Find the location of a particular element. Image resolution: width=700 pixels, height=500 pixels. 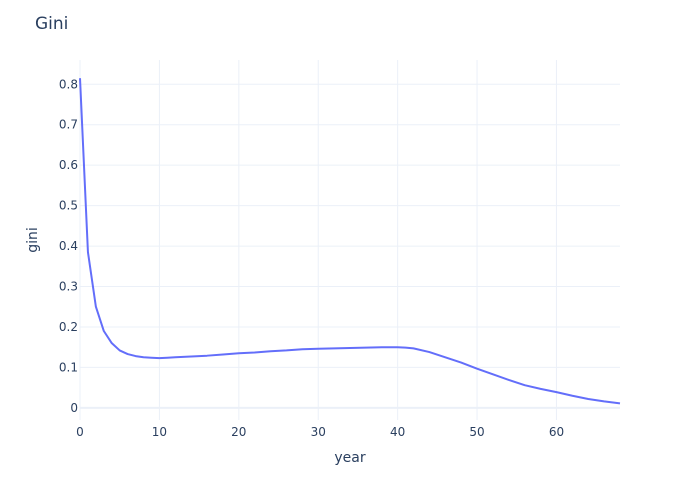

x-tick-label: 60 is located at coordinates (556, 432).